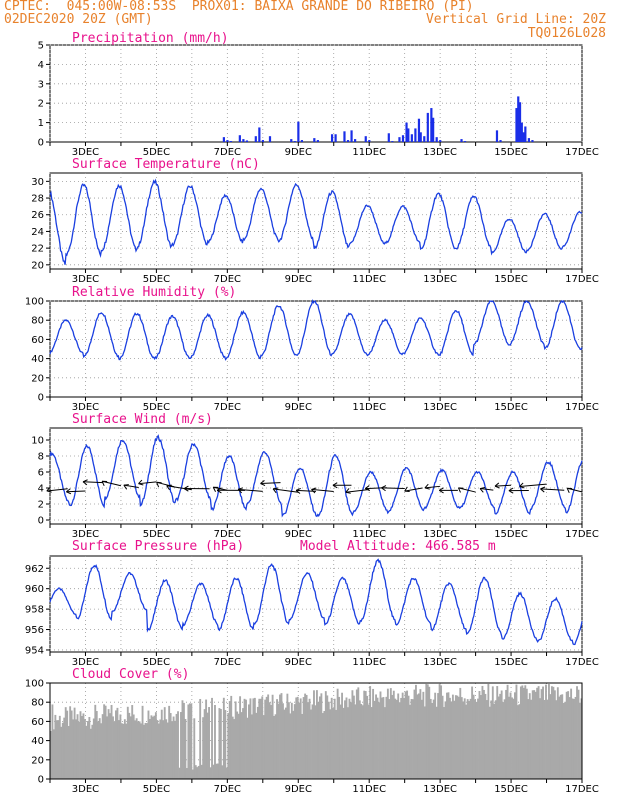  I want to click on pressure-xtick-label: 9DEC, so click(298, 662).